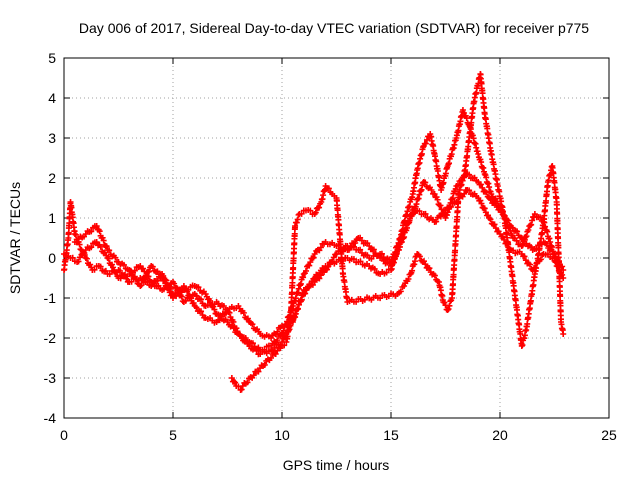  Describe the element at coordinates (336, 465) in the screenshot. I see `x-axis-label: GPS time / hours` at that location.